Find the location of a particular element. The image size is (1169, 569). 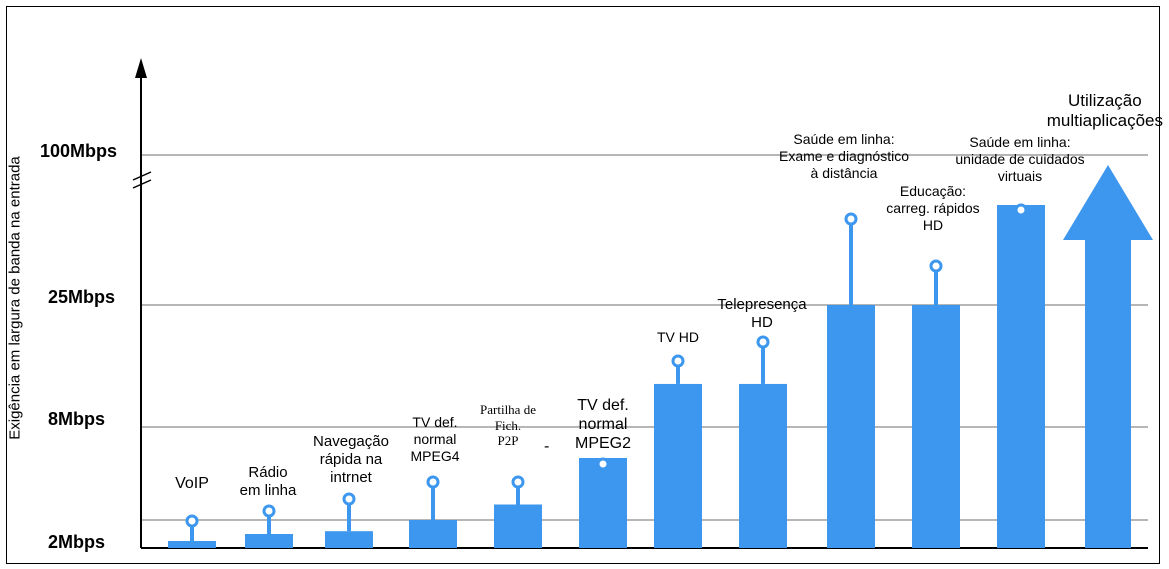

bar-arrow-multiapplication is located at coordinates (1108, 356).